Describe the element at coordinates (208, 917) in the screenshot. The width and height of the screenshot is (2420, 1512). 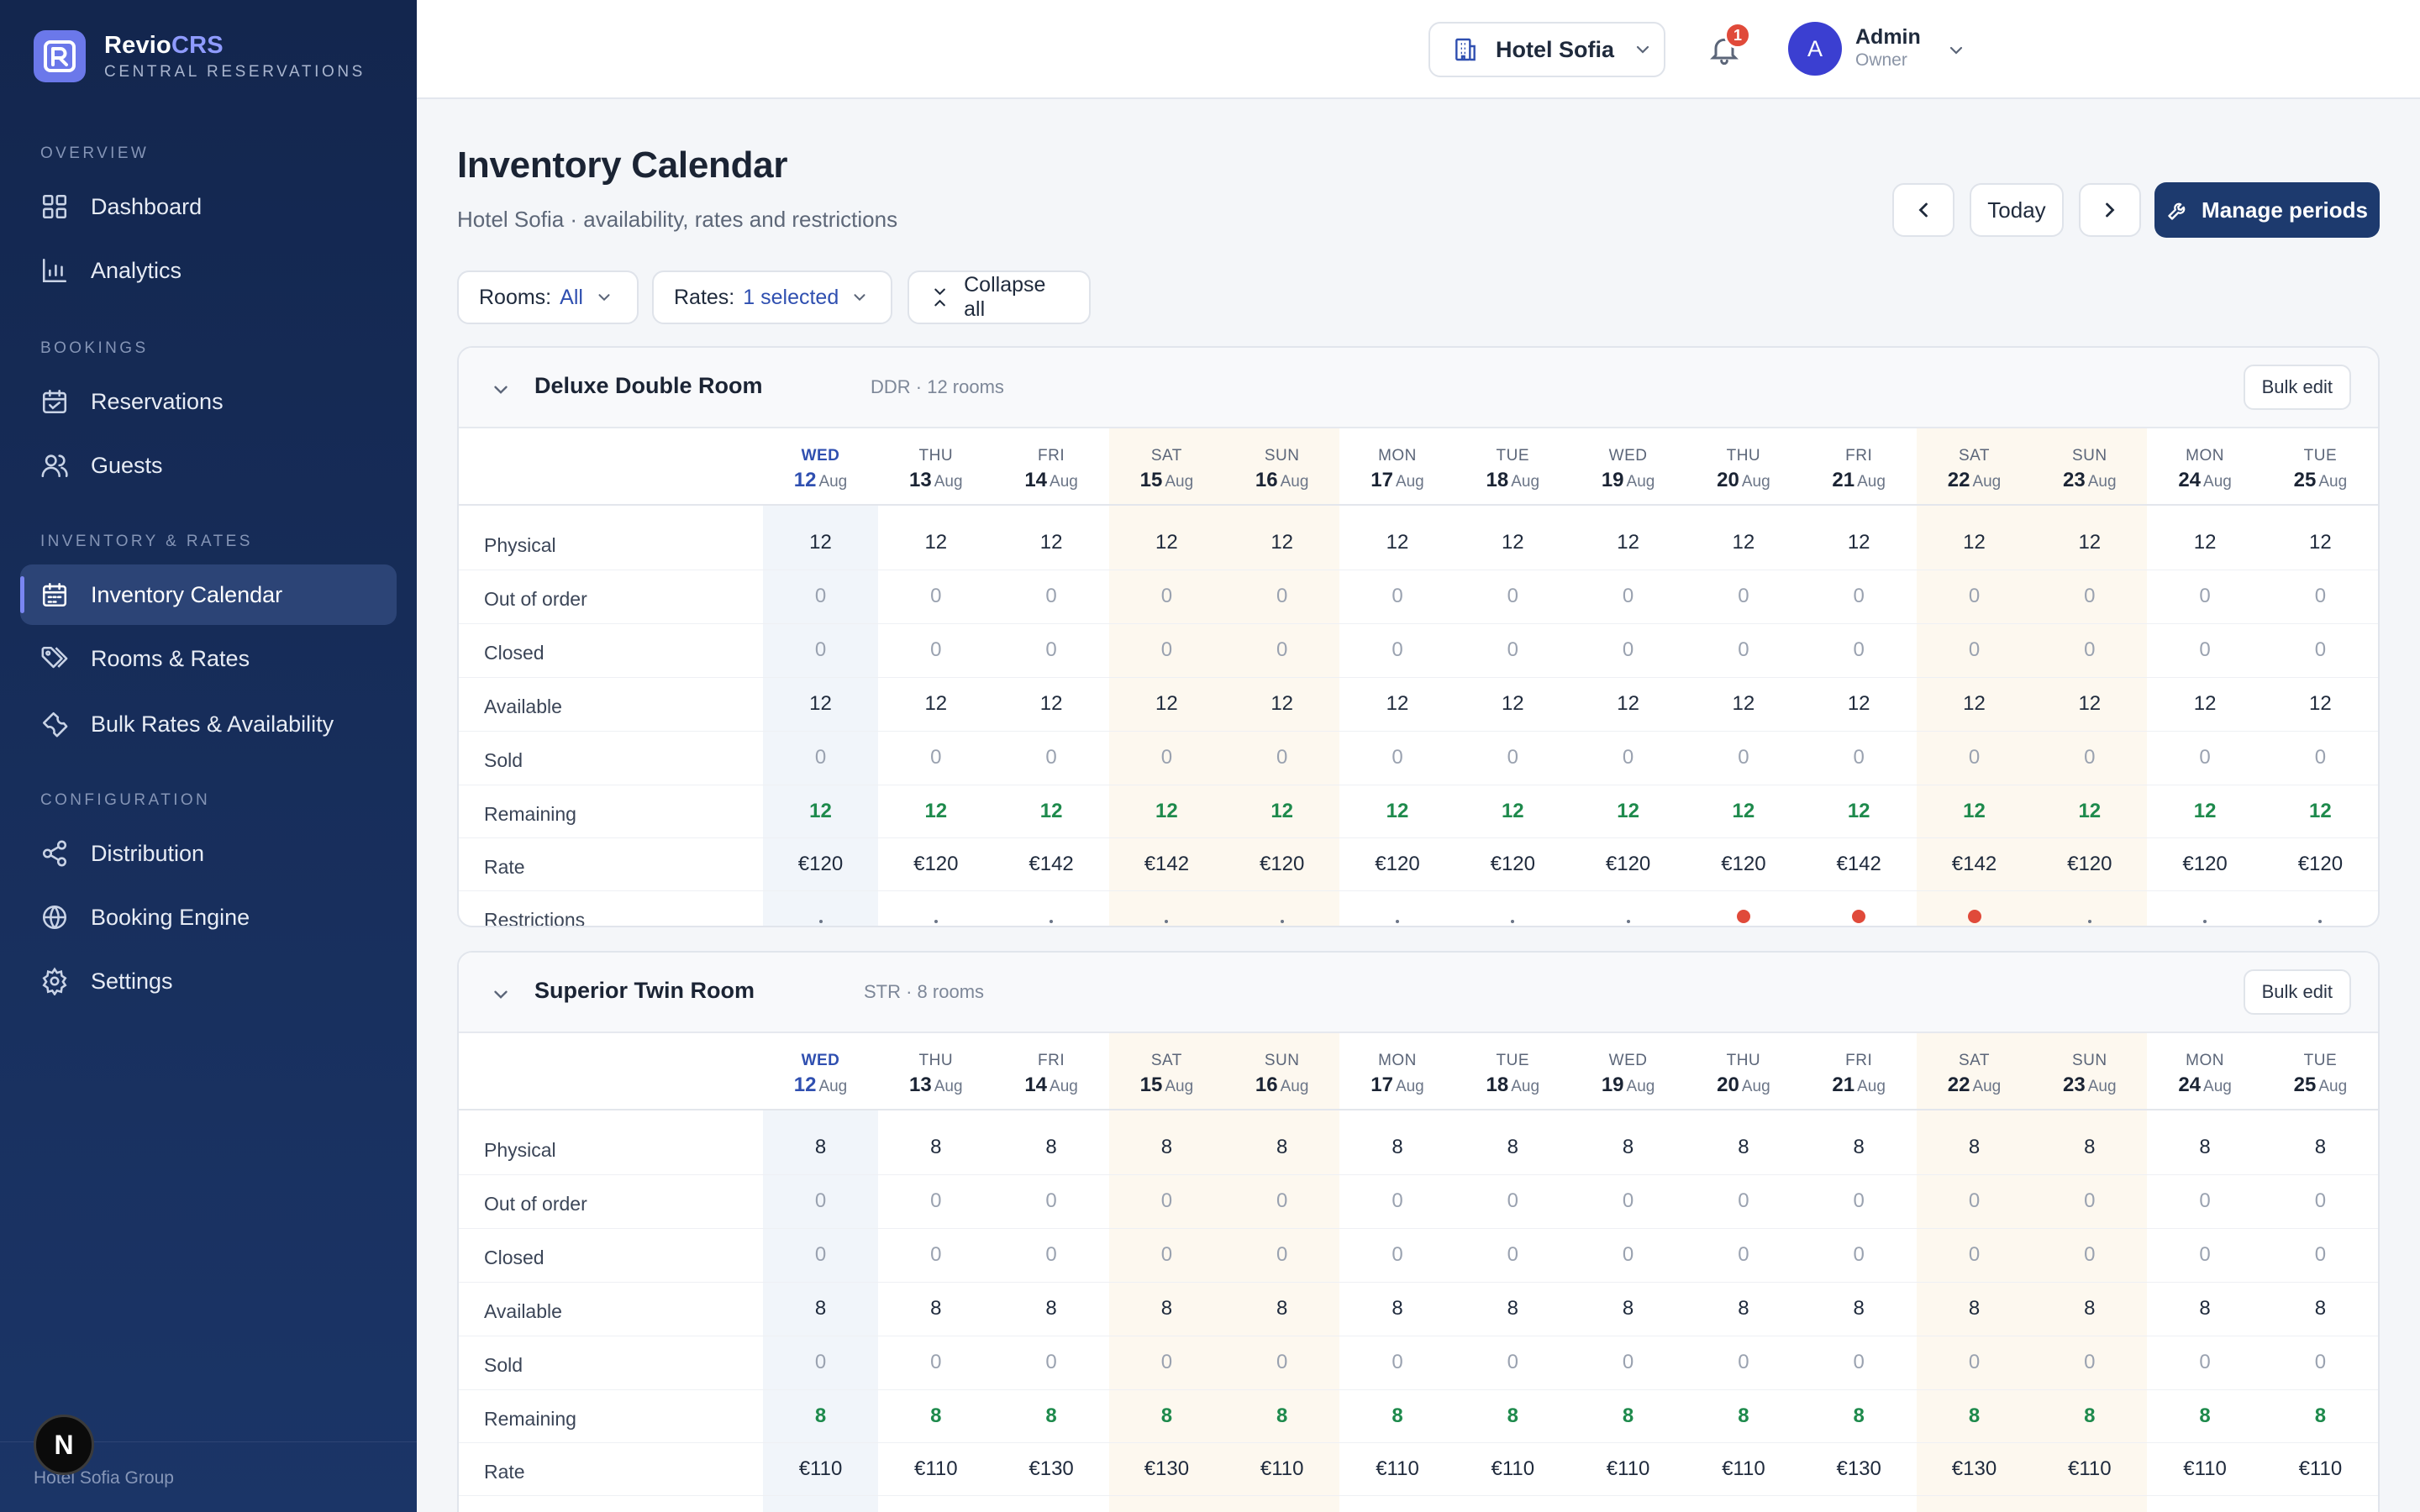
I see `sidebar-item-booking-engine: Booking Engine` at that location.